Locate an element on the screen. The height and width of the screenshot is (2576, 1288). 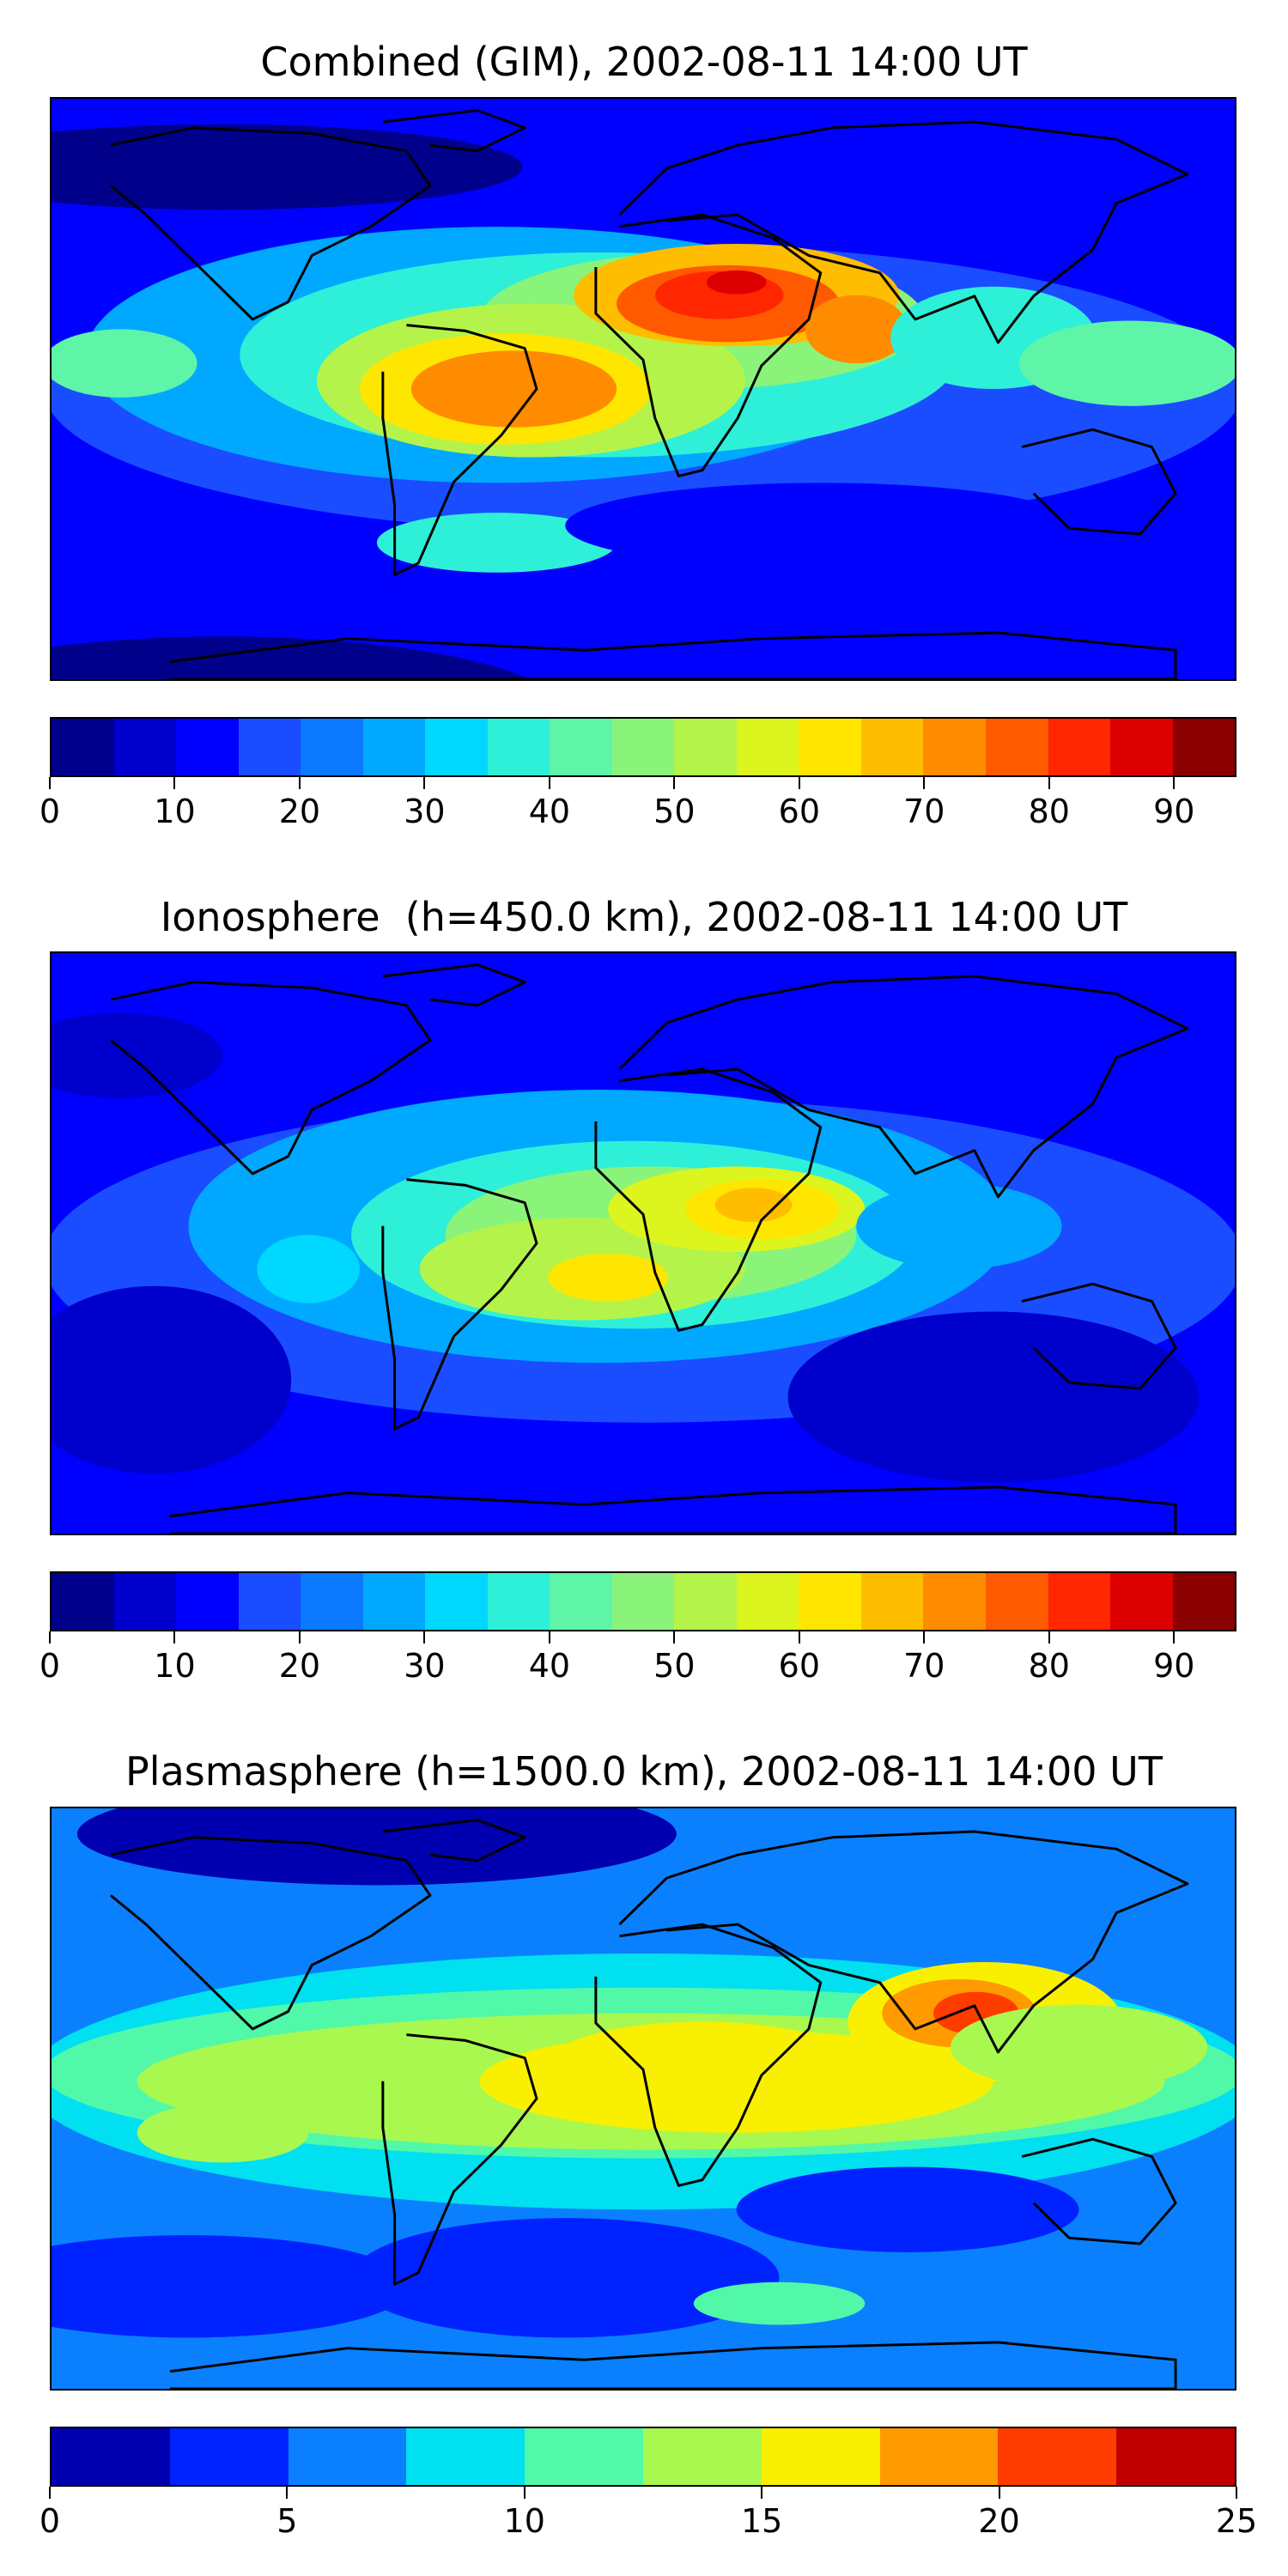
panel-1-tick-label-8: 80 is located at coordinates (1049, 812).